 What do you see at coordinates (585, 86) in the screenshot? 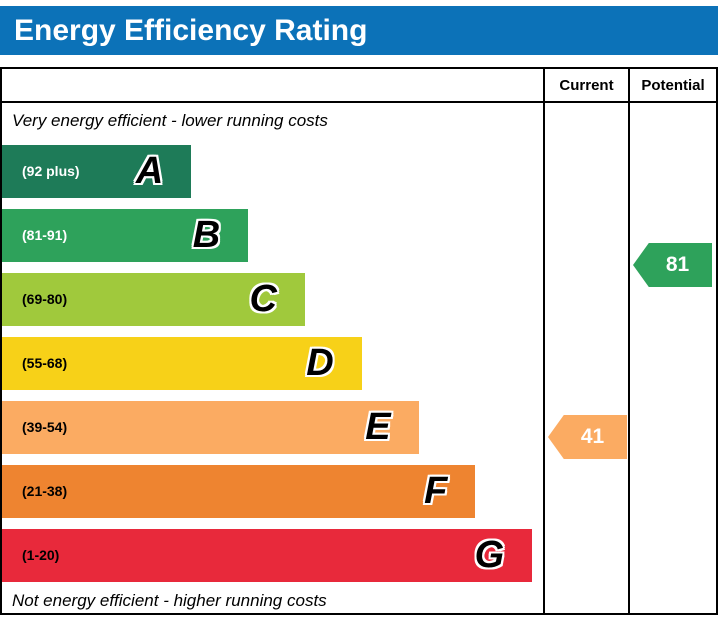
I see `header-current-label: Current` at bounding box center [585, 86].